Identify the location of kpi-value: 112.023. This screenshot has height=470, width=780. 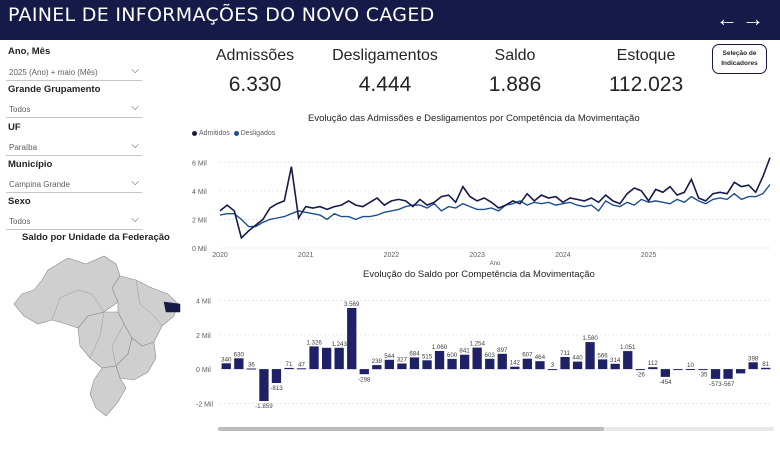
(646, 84).